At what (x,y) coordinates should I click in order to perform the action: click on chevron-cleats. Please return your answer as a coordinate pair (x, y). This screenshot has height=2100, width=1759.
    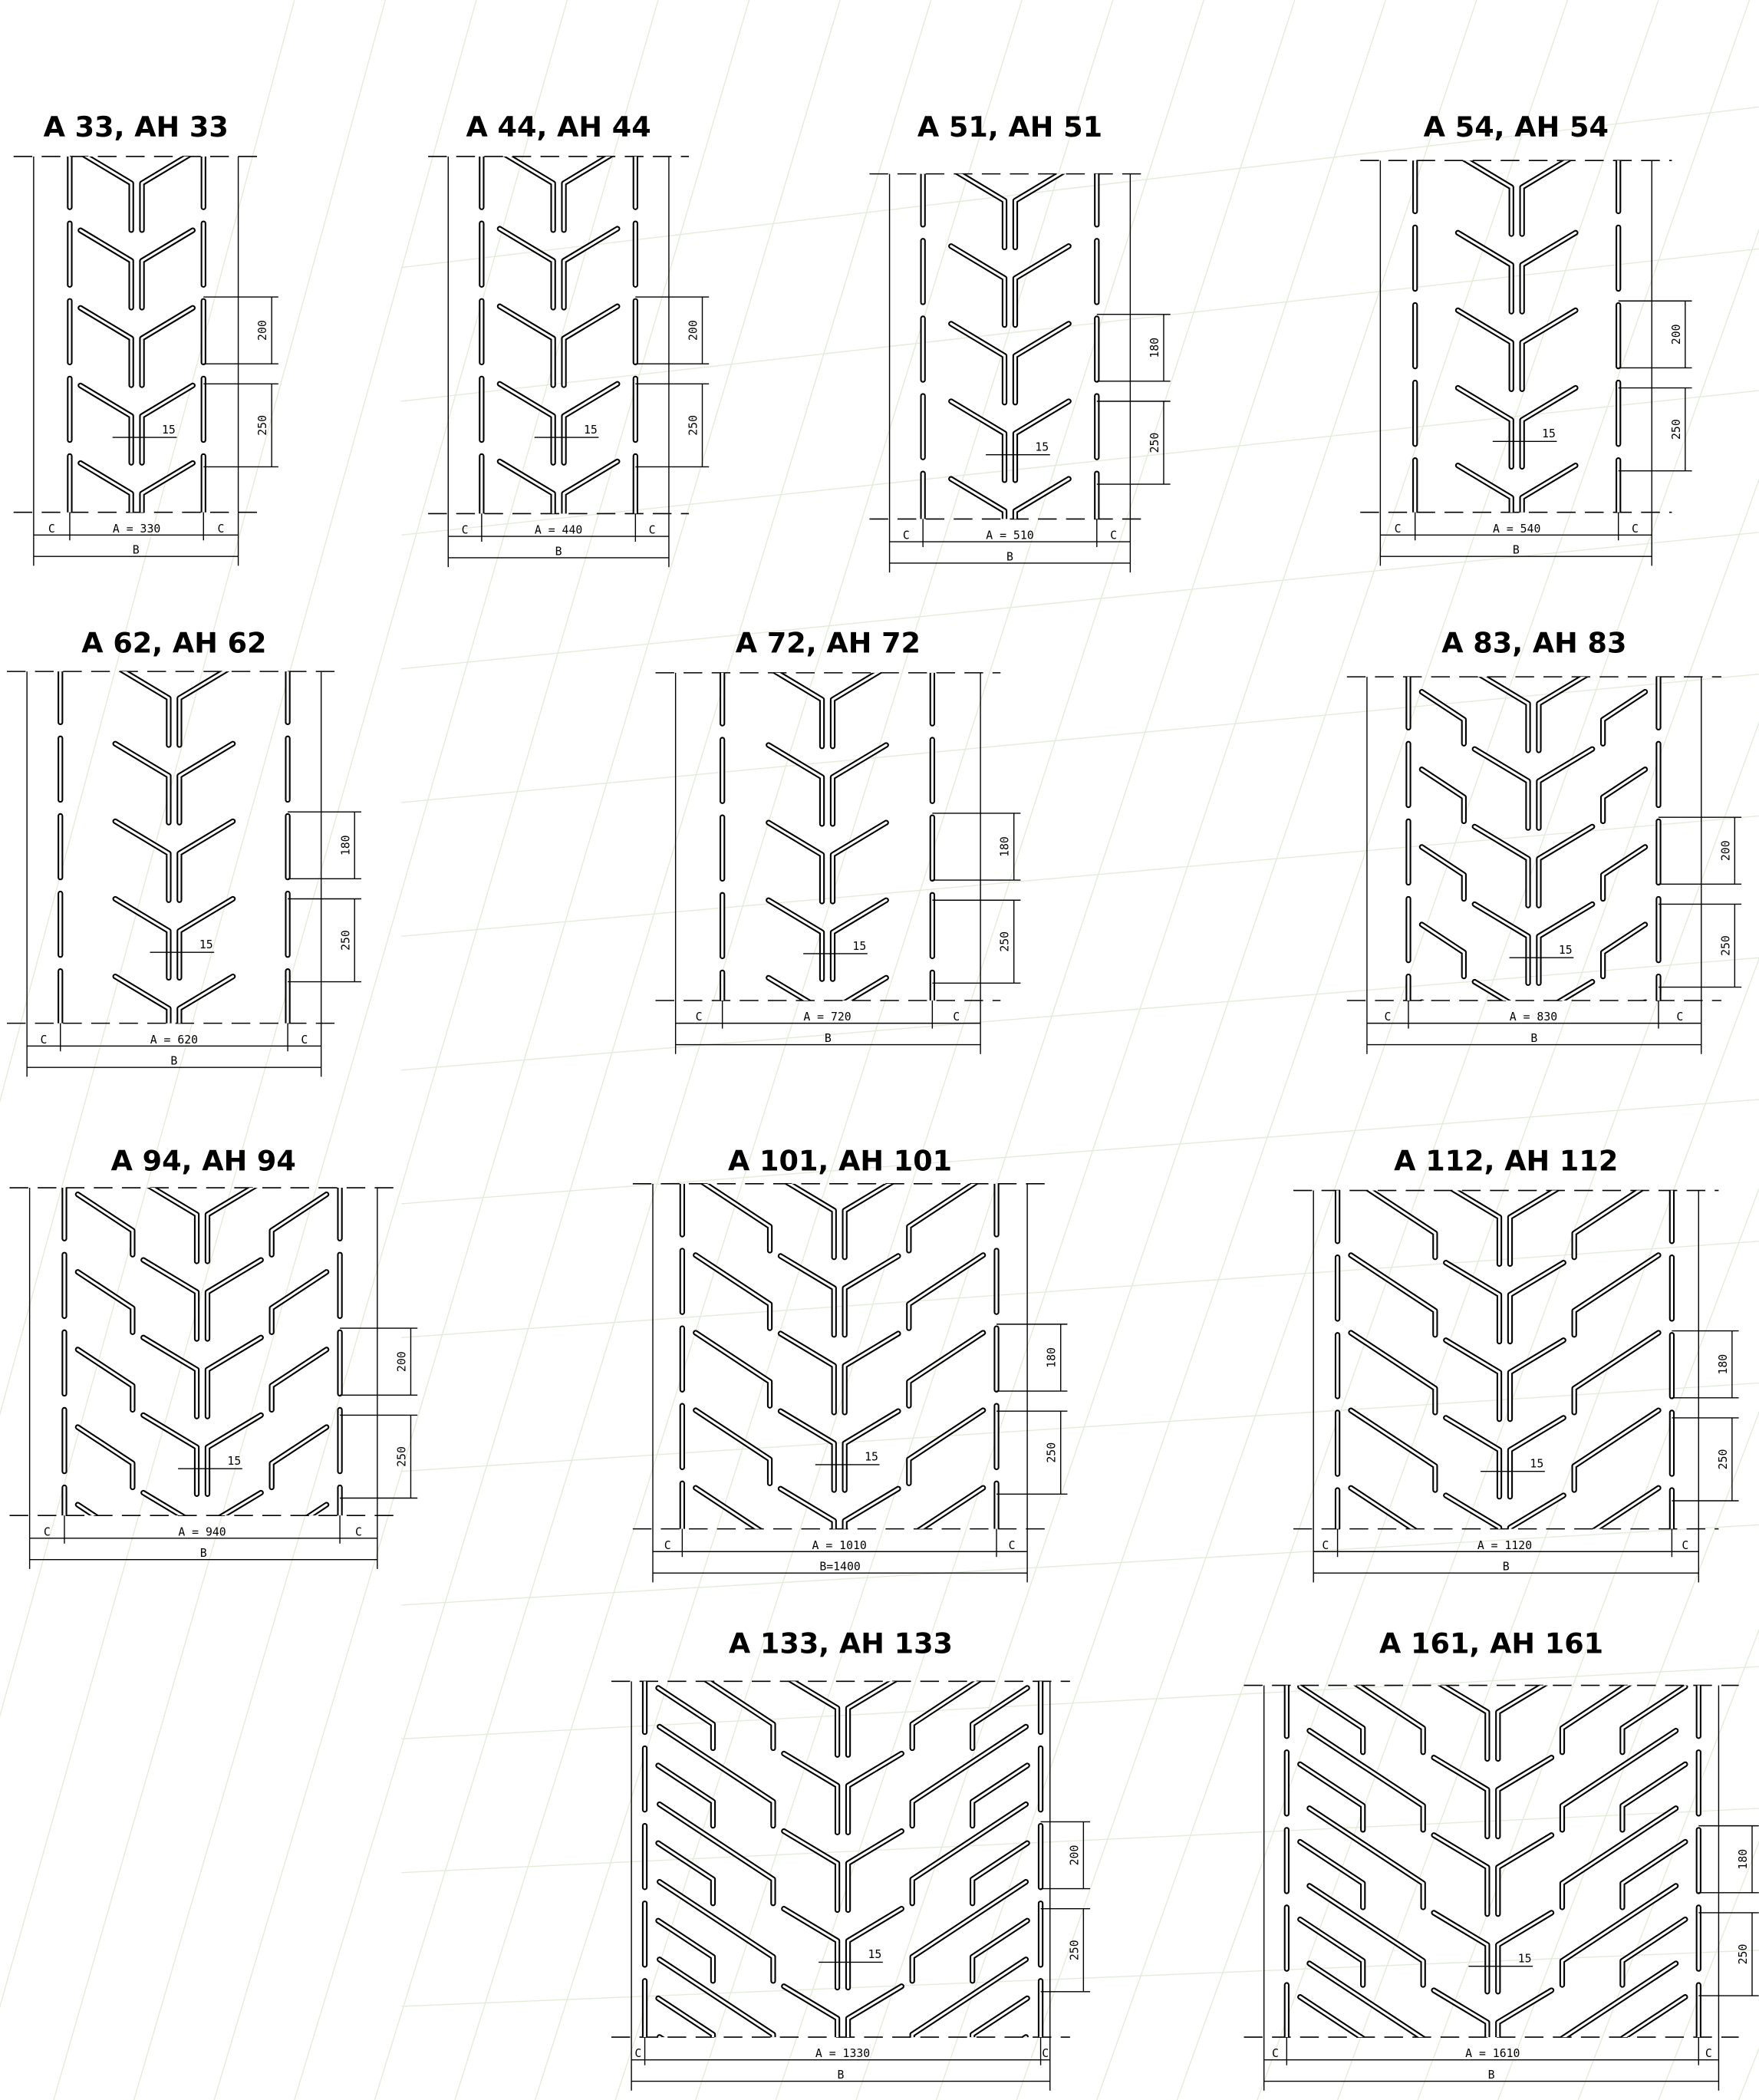
    Looking at the image, I should click on (1534, 839).